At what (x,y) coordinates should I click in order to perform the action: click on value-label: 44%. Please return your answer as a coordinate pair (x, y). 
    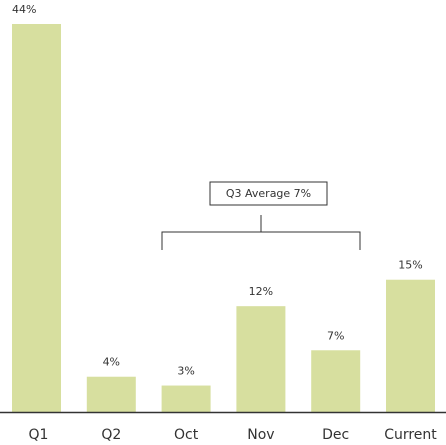
    Looking at the image, I should click on (24, 9).